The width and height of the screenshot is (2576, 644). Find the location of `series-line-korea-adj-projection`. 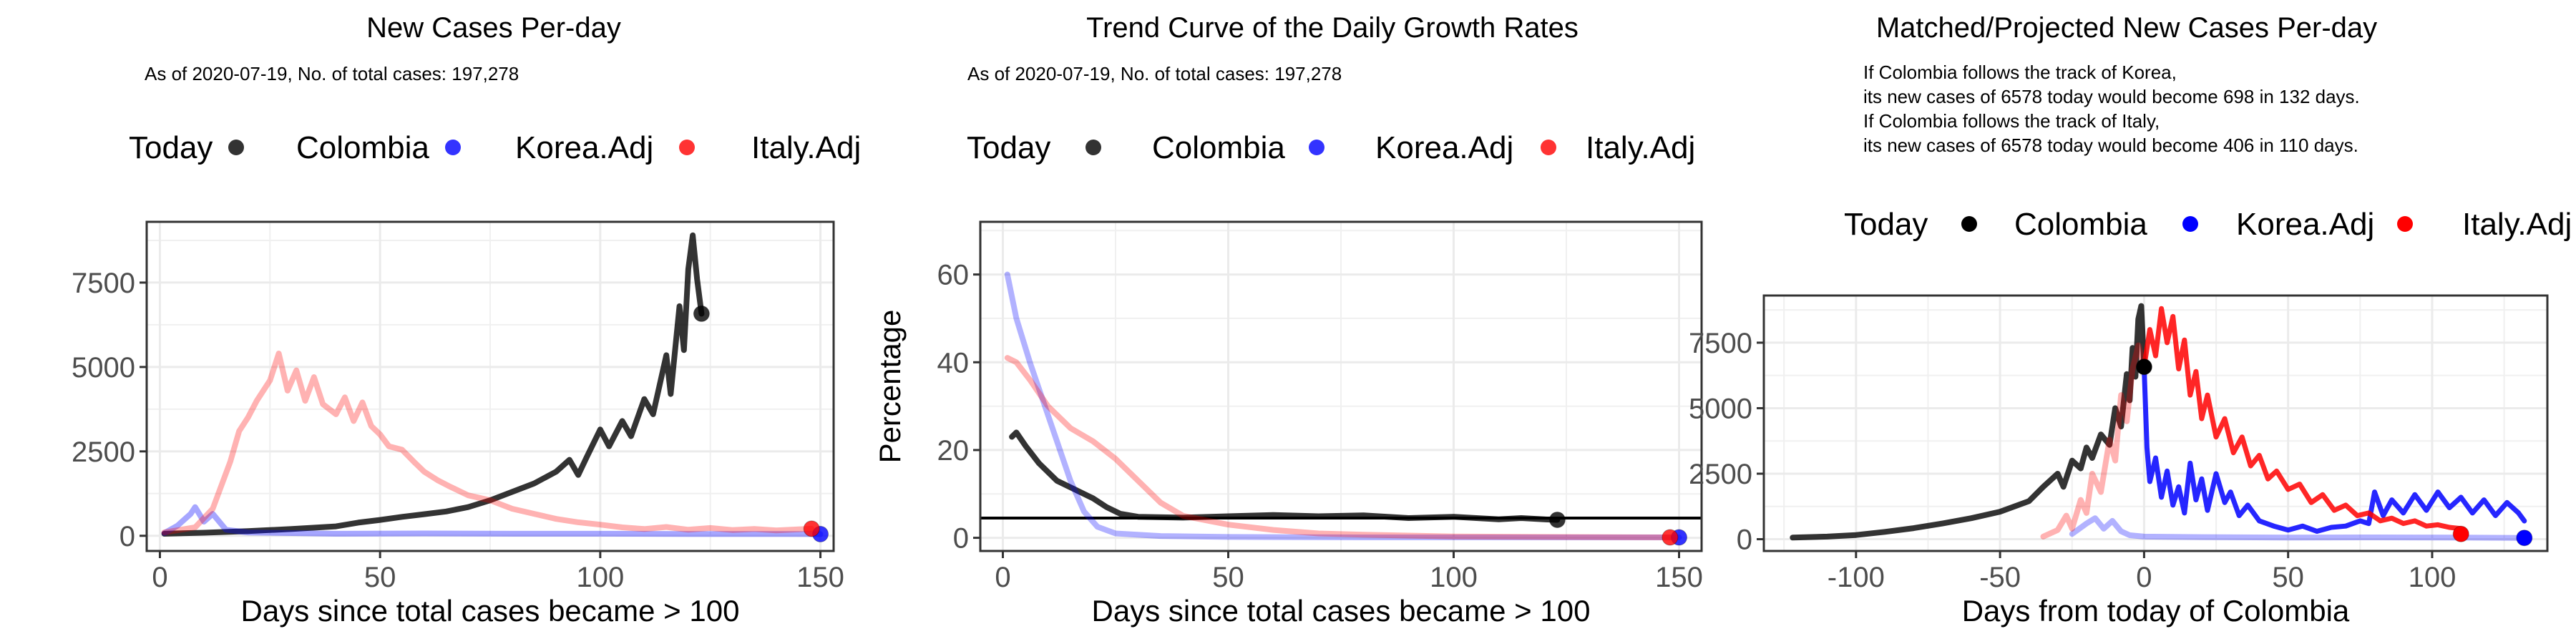

series-line-korea-adj-projection is located at coordinates (2334, 449).